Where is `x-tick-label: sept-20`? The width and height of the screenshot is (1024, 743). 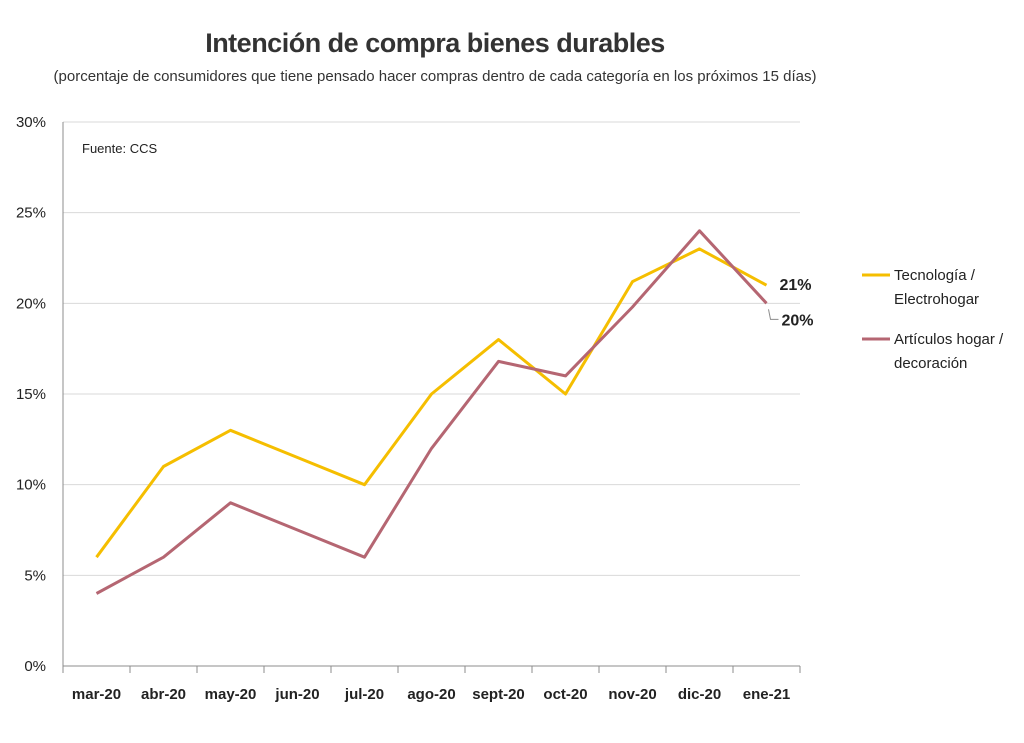 x-tick-label: sept-20 is located at coordinates (498, 694).